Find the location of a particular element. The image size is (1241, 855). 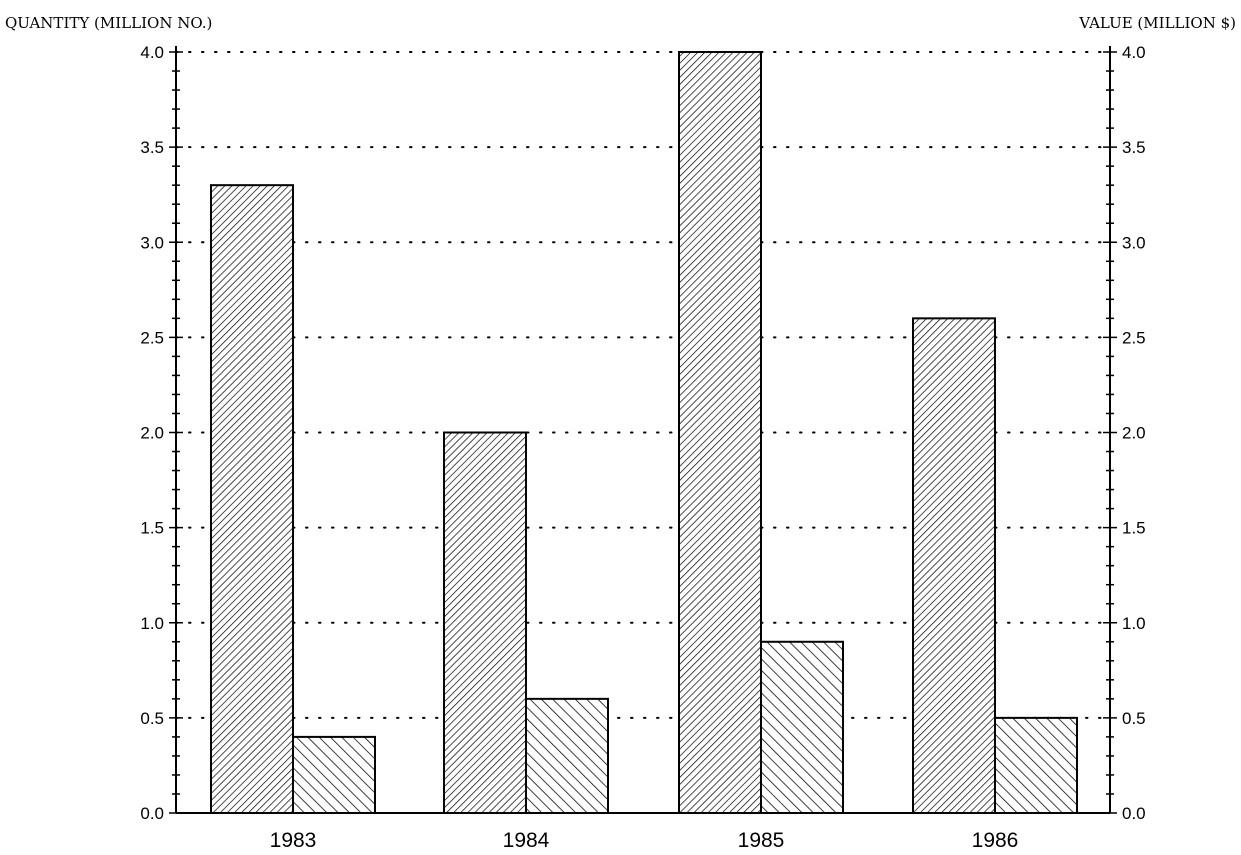

bar-quantity-1983 is located at coordinates (252, 499).